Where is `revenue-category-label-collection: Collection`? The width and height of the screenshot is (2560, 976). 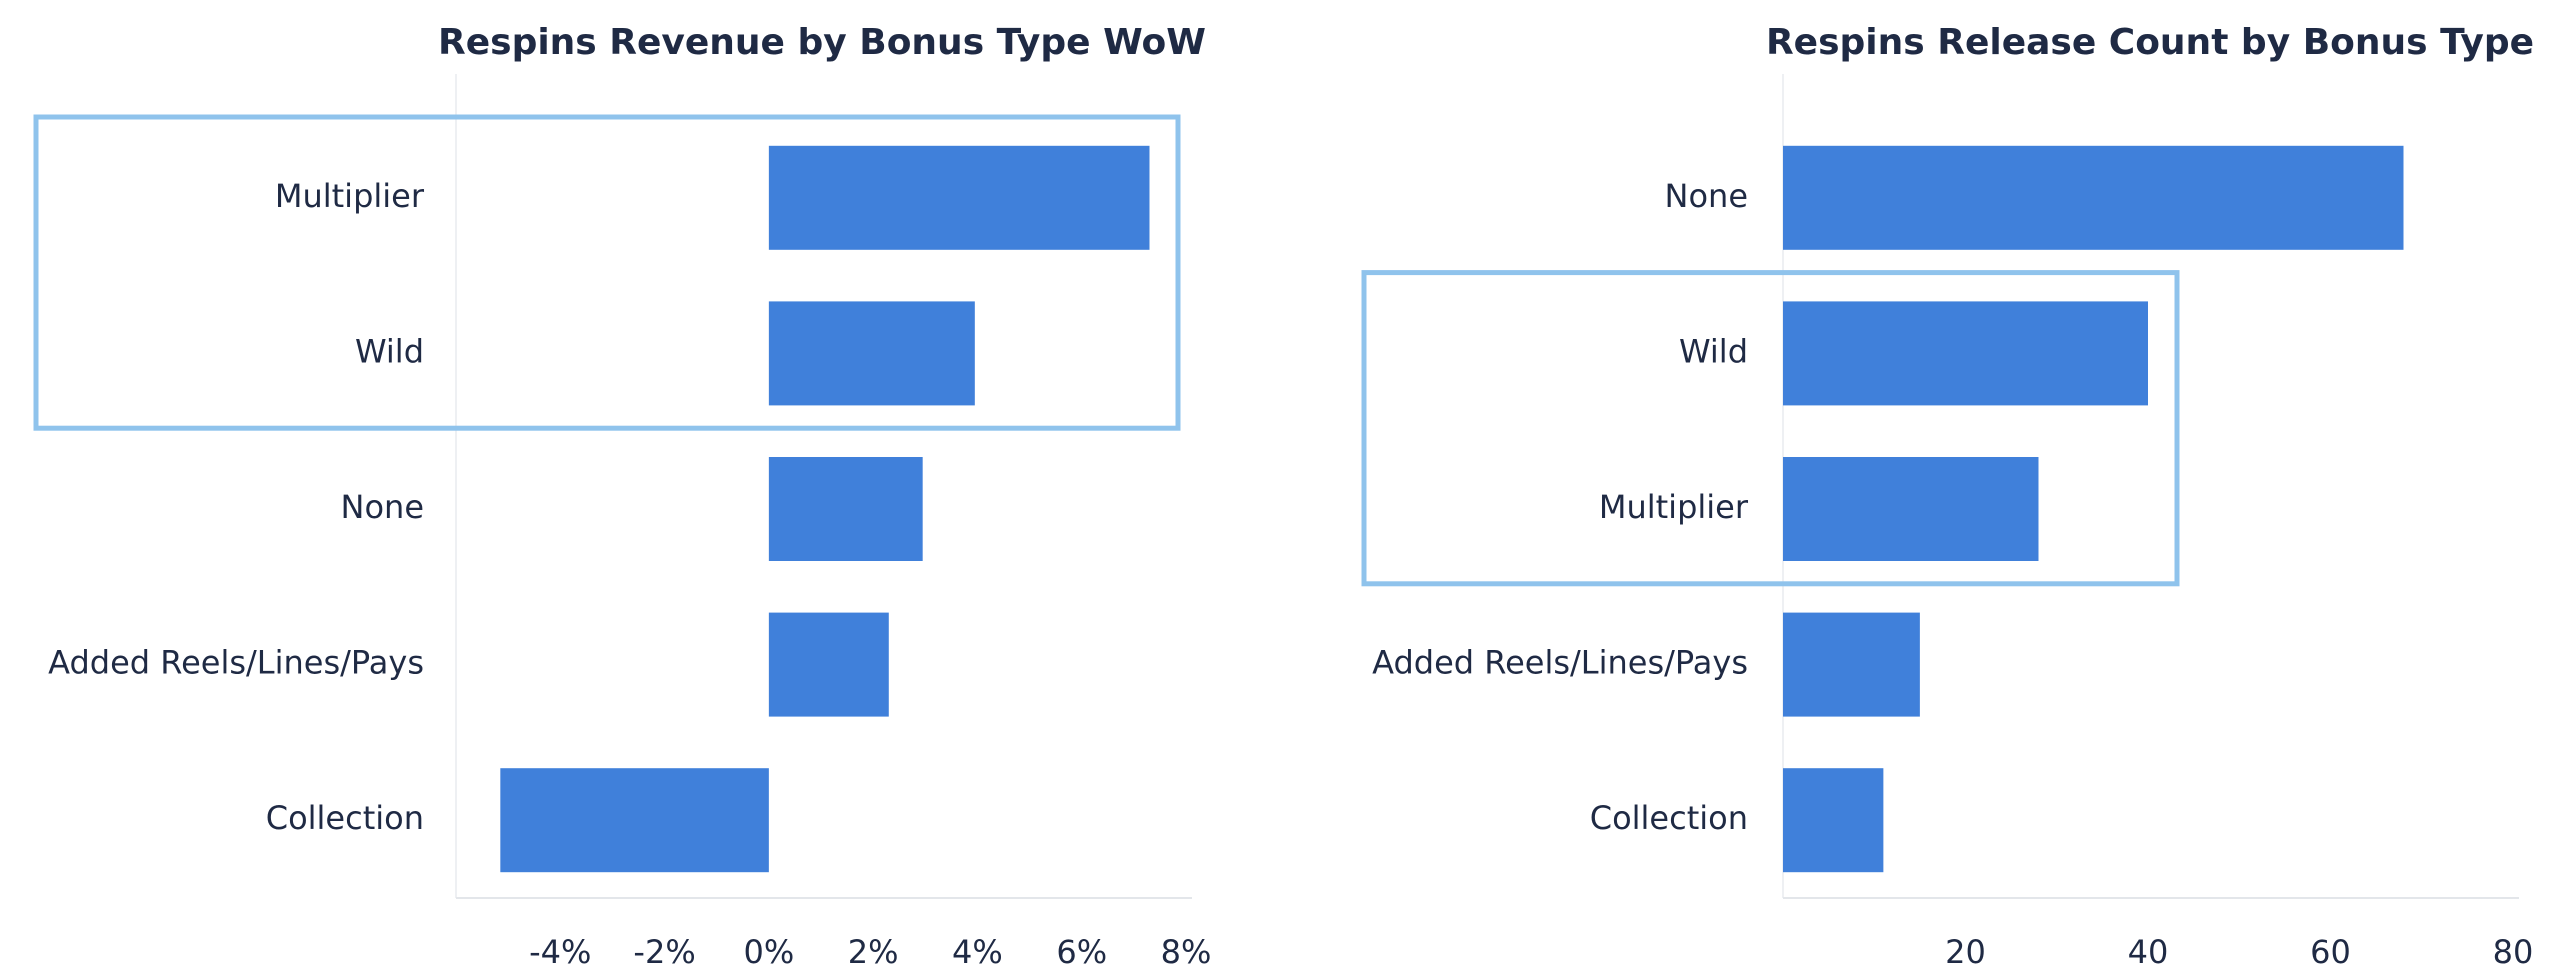 revenue-category-label-collection: Collection is located at coordinates (345, 818).